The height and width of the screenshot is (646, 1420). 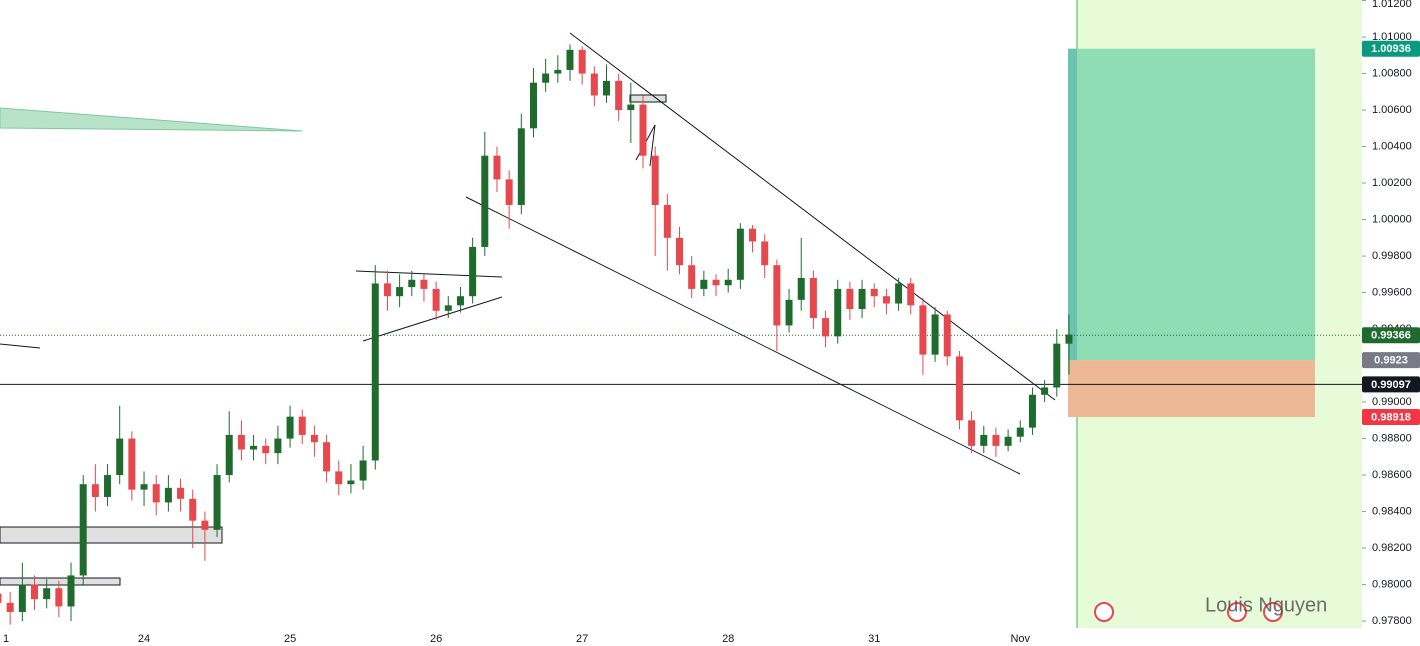 What do you see at coordinates (1392, 256) in the screenshot?
I see `y-tick-label: 0.99800` at bounding box center [1392, 256].